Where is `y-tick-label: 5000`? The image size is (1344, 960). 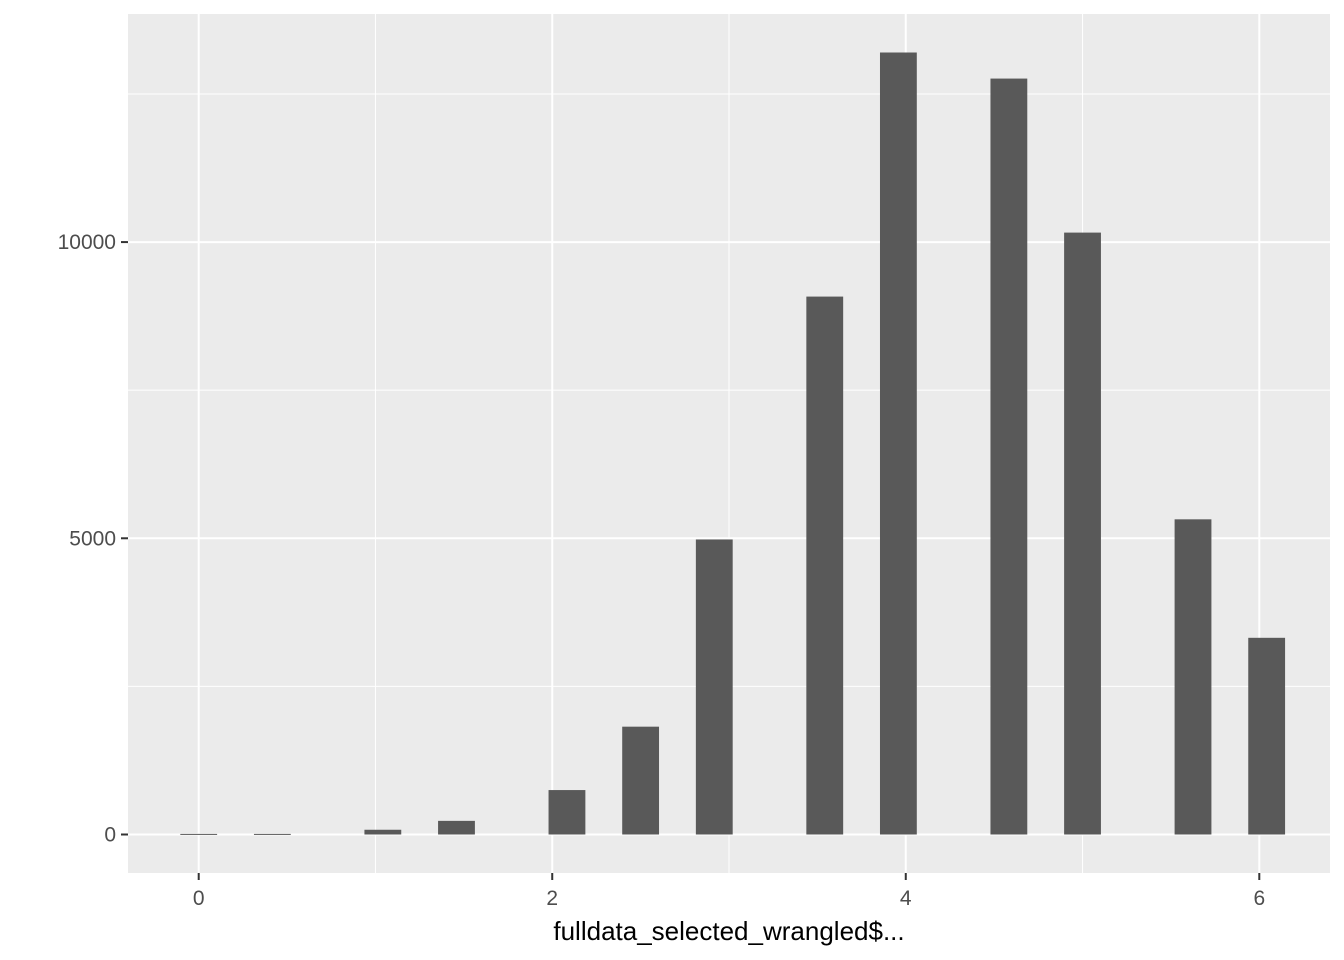 y-tick-label: 5000 is located at coordinates (92, 538).